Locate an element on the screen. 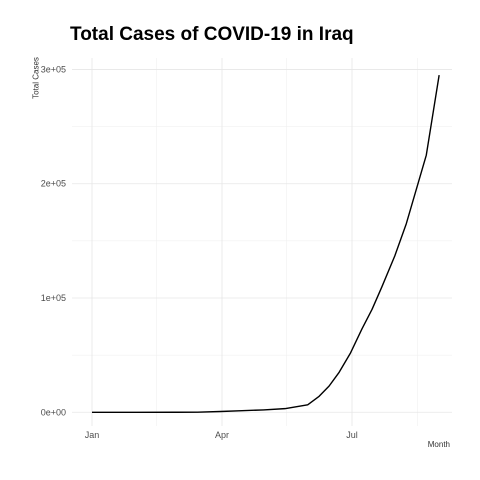  x-tick-label: Jul is located at coordinates (352, 435).